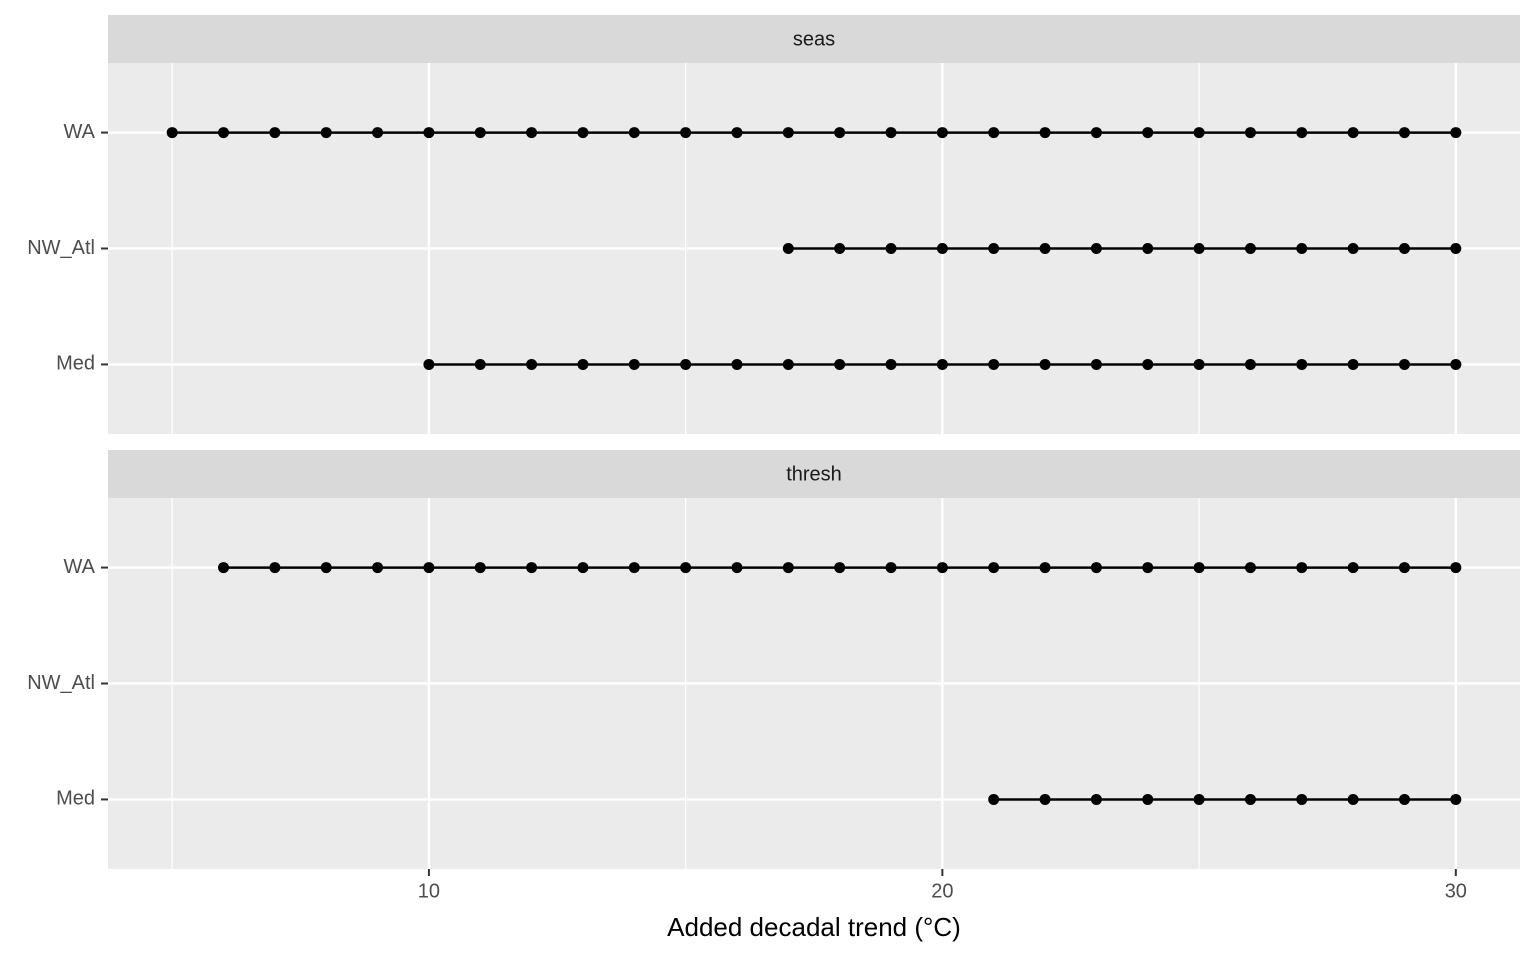  I want to click on strip-label: thresh, so click(814, 474).